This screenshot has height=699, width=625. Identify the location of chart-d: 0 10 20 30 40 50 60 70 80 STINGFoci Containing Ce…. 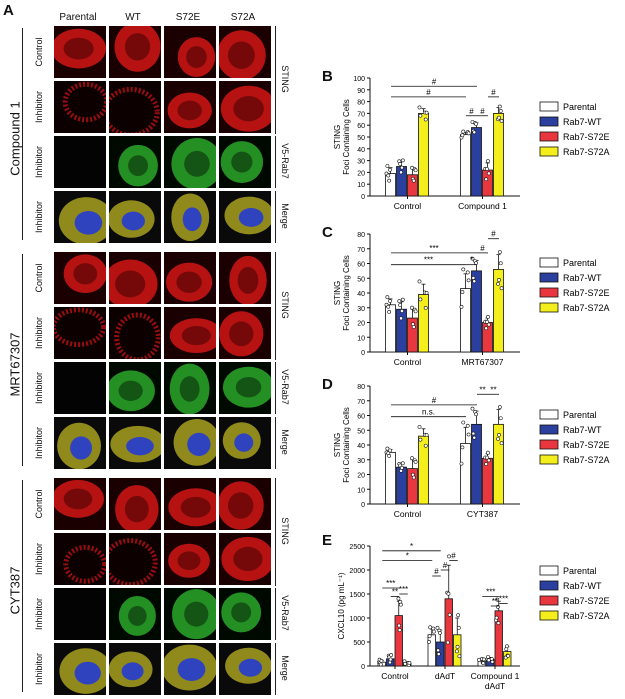
(471, 451).